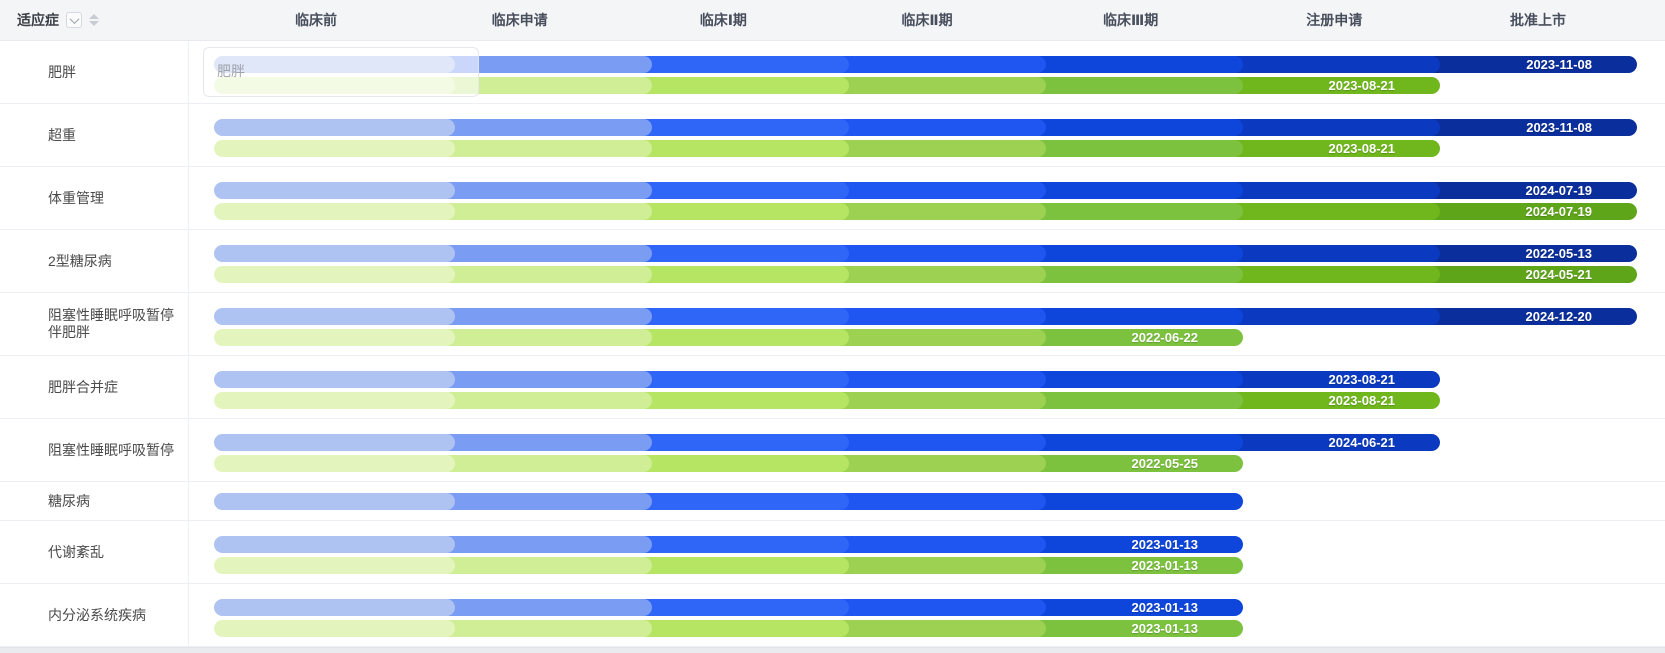  I want to click on horizontal-scrollbar-track, so click(832, 650).